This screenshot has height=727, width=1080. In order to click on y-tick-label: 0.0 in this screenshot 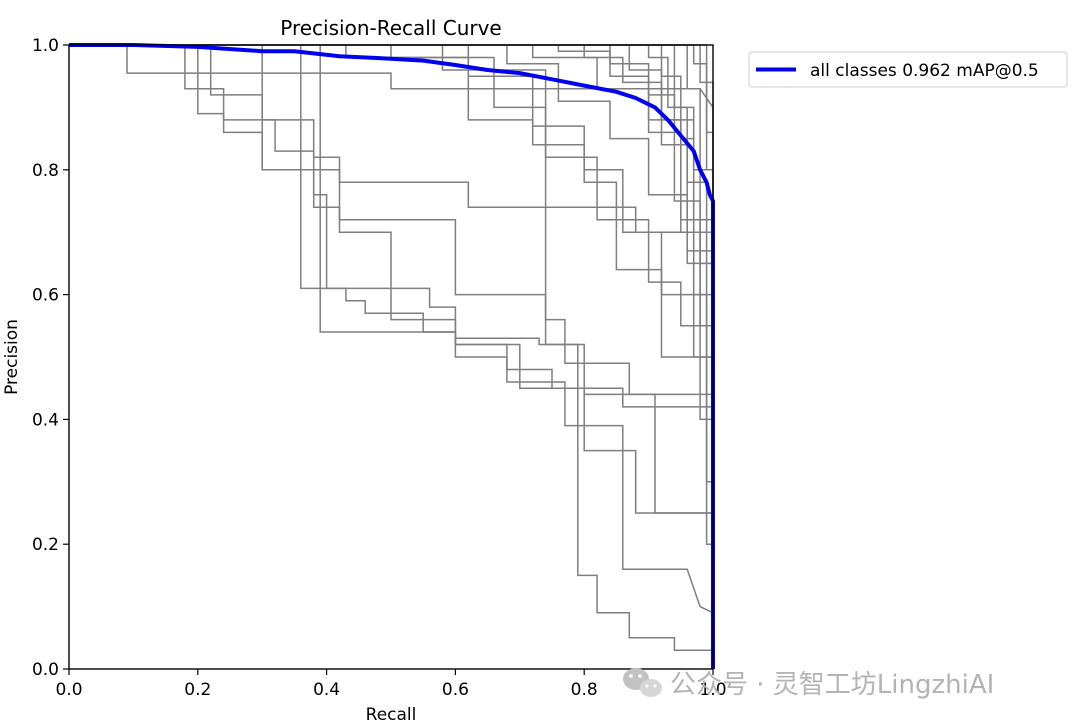, I will do `click(45, 670)`.